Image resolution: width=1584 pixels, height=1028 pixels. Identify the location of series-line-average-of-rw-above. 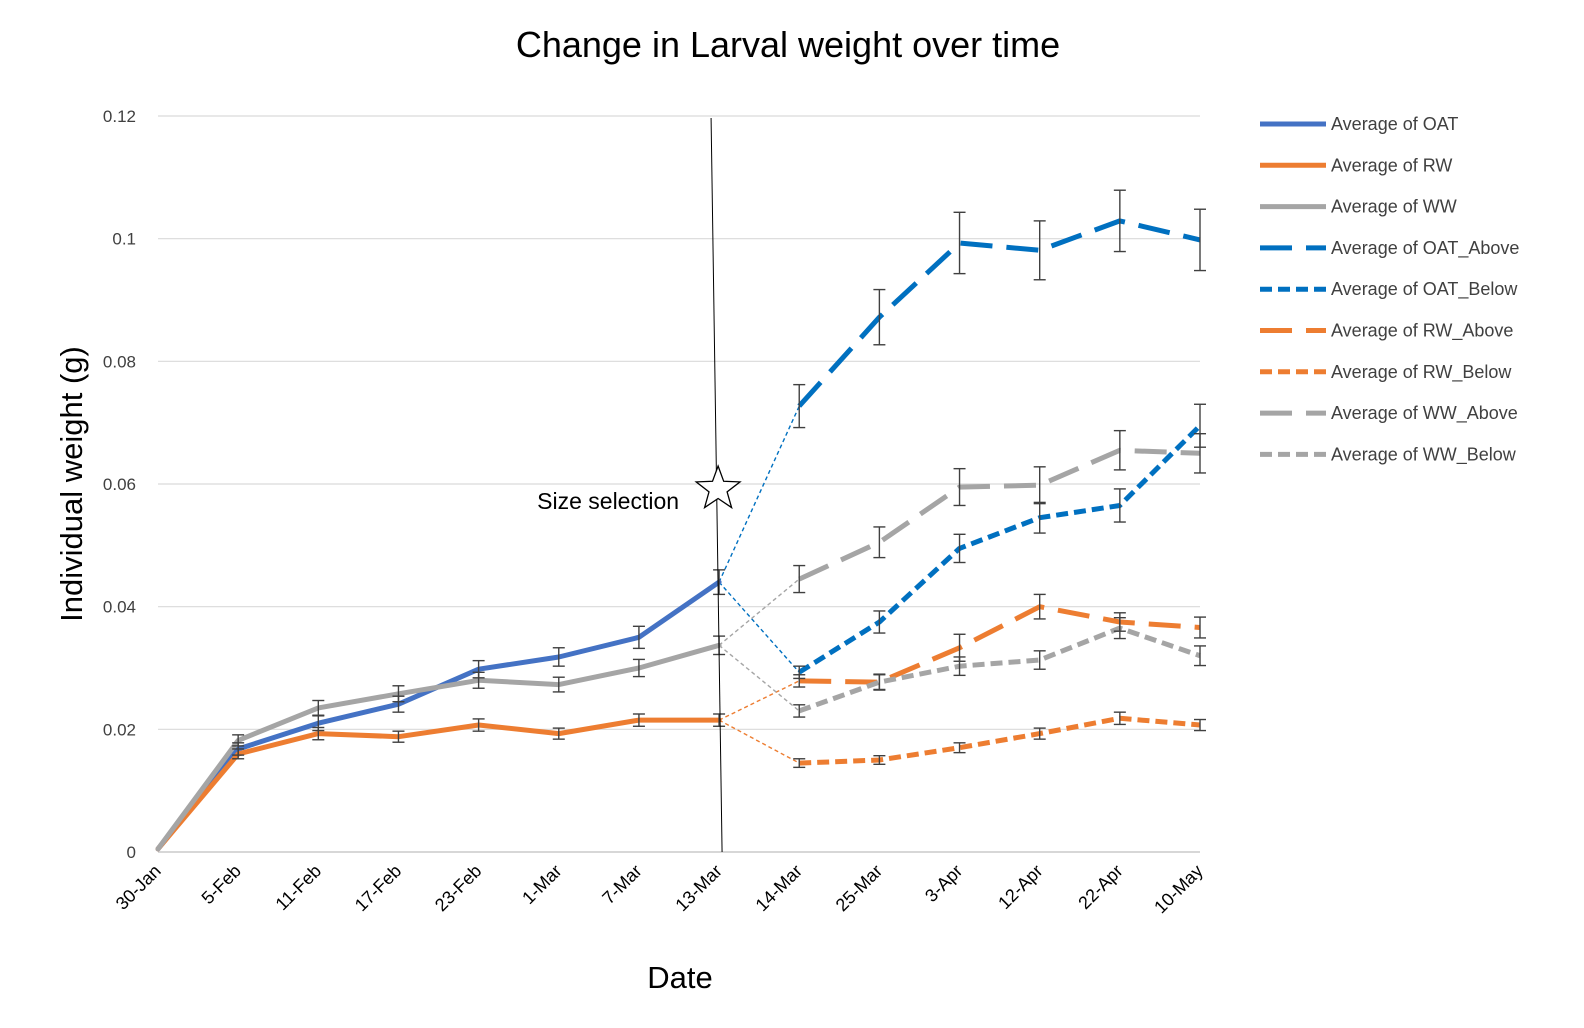
(1000, 644).